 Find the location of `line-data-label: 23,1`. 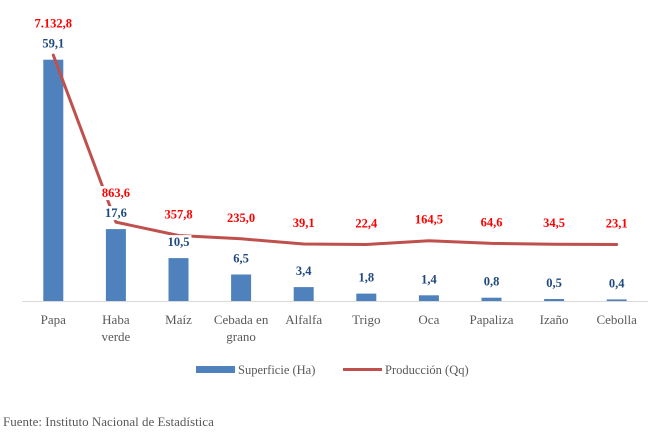

line-data-label: 23,1 is located at coordinates (617, 224).